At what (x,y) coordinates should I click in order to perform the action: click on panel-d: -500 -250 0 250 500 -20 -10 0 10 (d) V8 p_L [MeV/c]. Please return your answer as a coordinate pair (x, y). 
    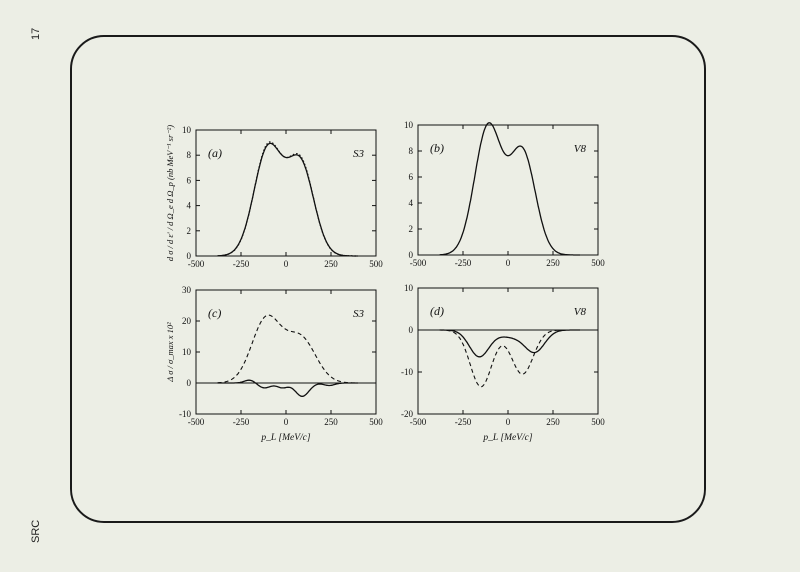
    Looking at the image, I should click on (503, 363).